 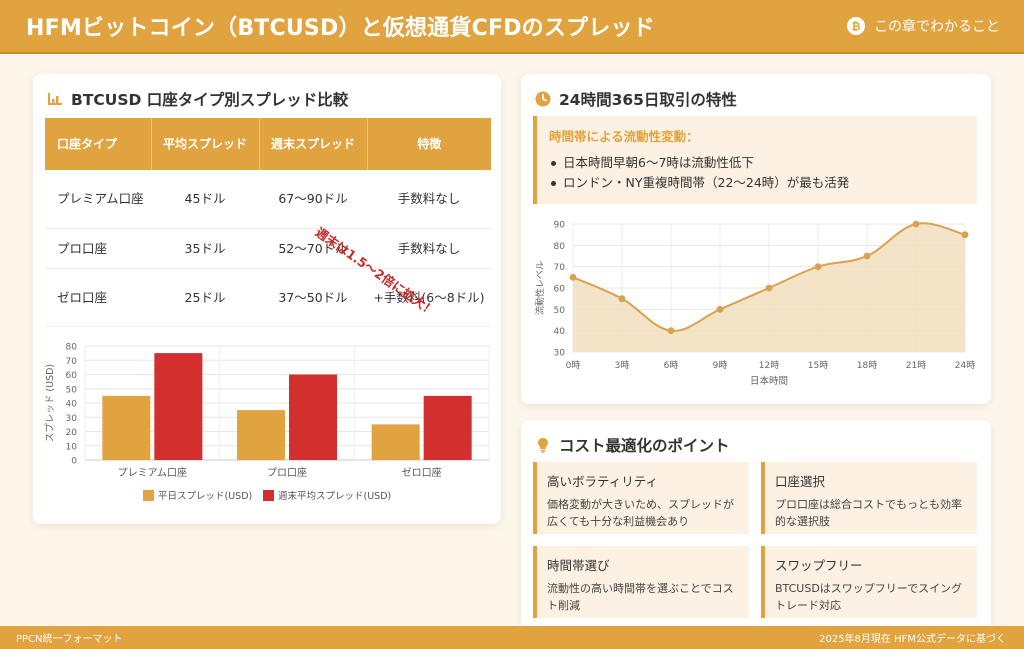 I want to click on bitcoin-icon: ₿, so click(x=856, y=26).